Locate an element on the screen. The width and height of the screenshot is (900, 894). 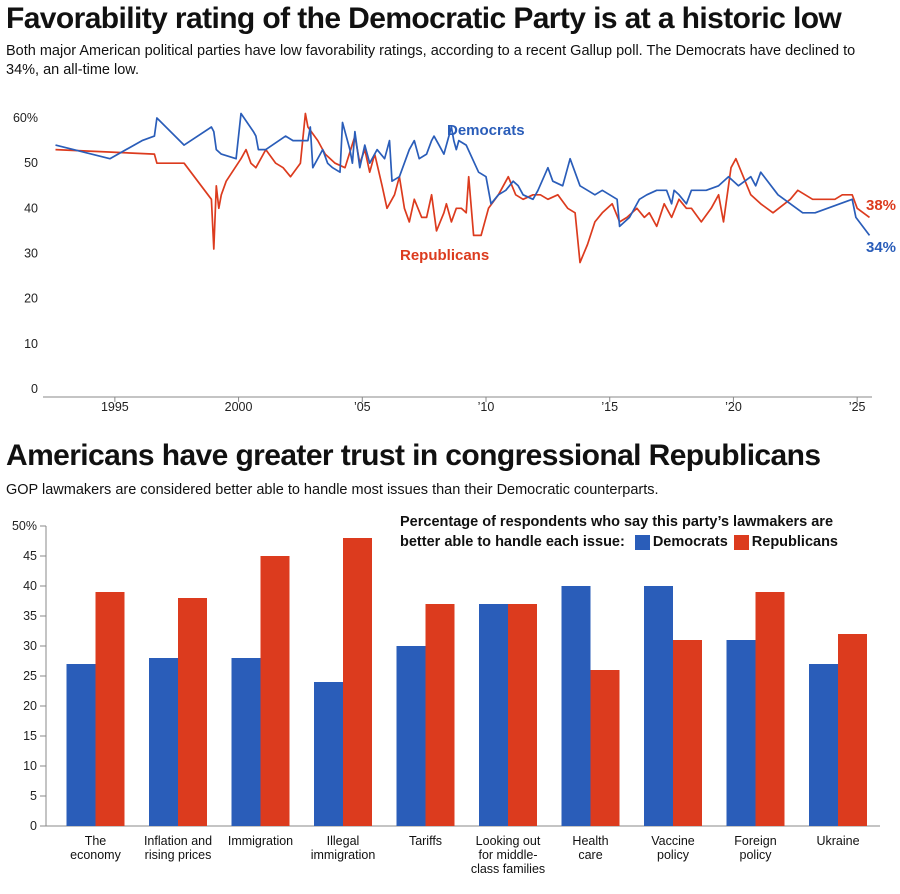
legend-heading-line-2: better able to handle each issue: is located at coordinates (512, 542).